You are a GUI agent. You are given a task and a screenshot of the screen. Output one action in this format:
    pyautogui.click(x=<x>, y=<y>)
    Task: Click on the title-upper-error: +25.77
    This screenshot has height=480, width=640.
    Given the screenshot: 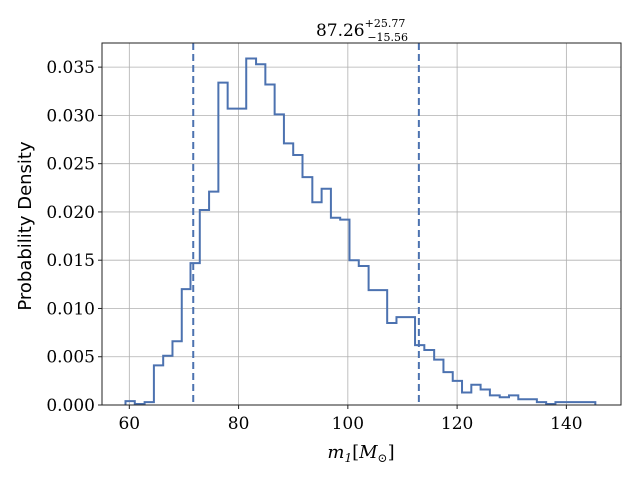 What is the action you would take?
    pyautogui.click(x=385, y=23)
    